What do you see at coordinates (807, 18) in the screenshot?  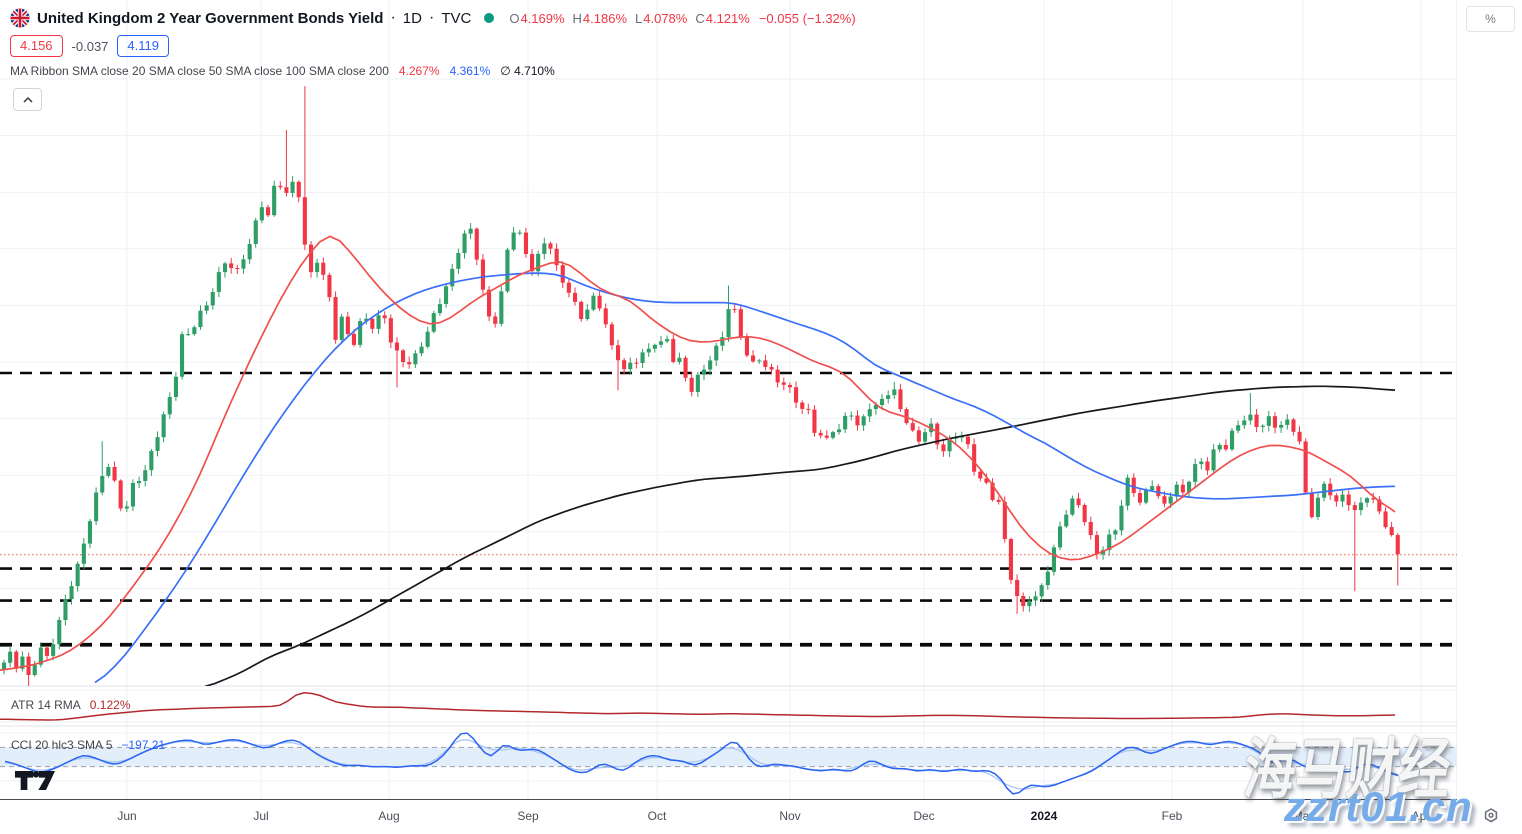 I see `change-value: −0.055 (−1.32%)` at bounding box center [807, 18].